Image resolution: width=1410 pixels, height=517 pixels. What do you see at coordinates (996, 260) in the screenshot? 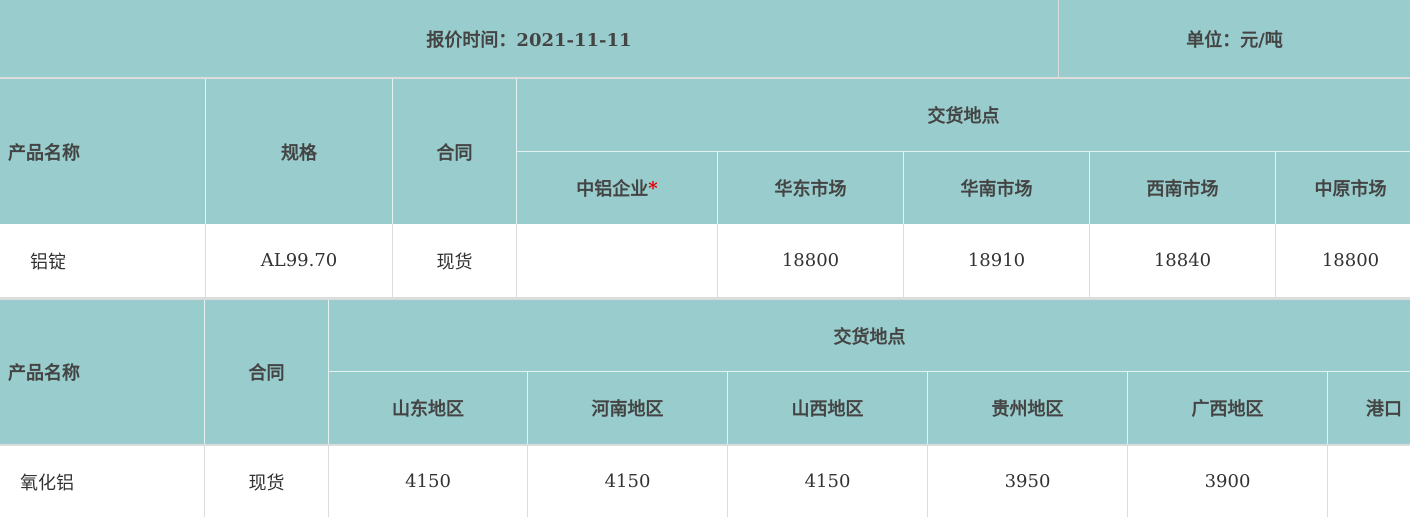
I see `cell-price: 18910` at bounding box center [996, 260].